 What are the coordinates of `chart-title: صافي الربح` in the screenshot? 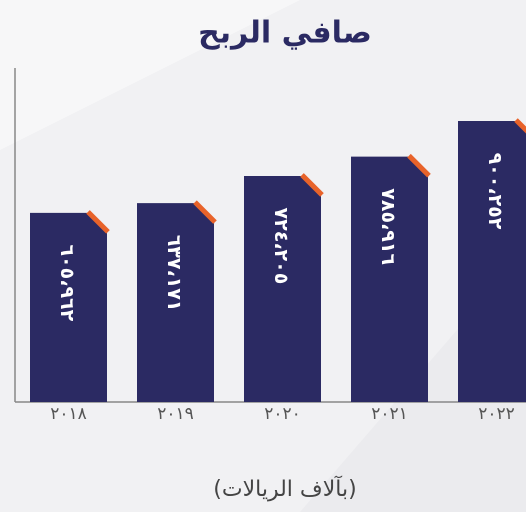 It's located at (285, 33).